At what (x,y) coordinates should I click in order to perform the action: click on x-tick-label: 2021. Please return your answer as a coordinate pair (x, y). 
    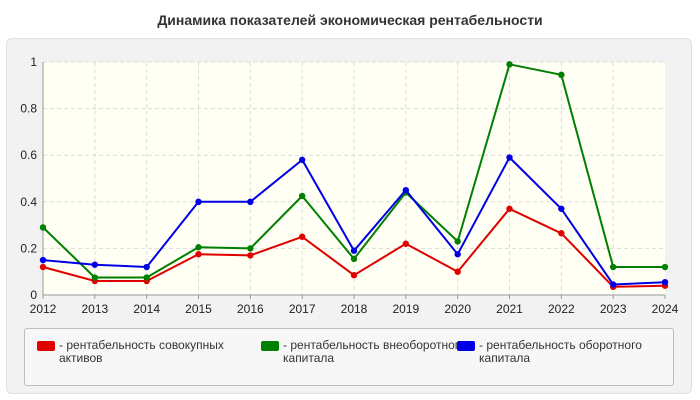
    Looking at the image, I should click on (509, 309).